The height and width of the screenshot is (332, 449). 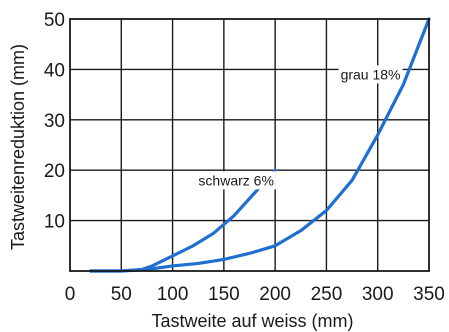 I want to click on y-axis-label: Tastweitenreduktion (mm), so click(x=18, y=147).